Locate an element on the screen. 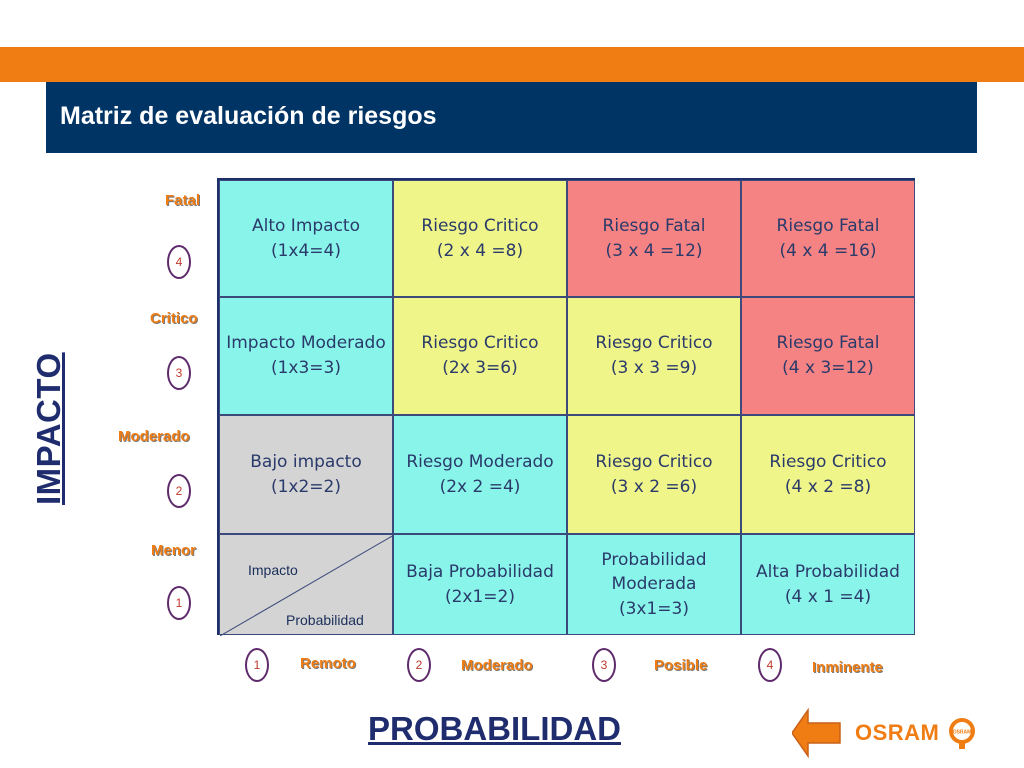  cell-title: Bajo impacto is located at coordinates (306, 461).